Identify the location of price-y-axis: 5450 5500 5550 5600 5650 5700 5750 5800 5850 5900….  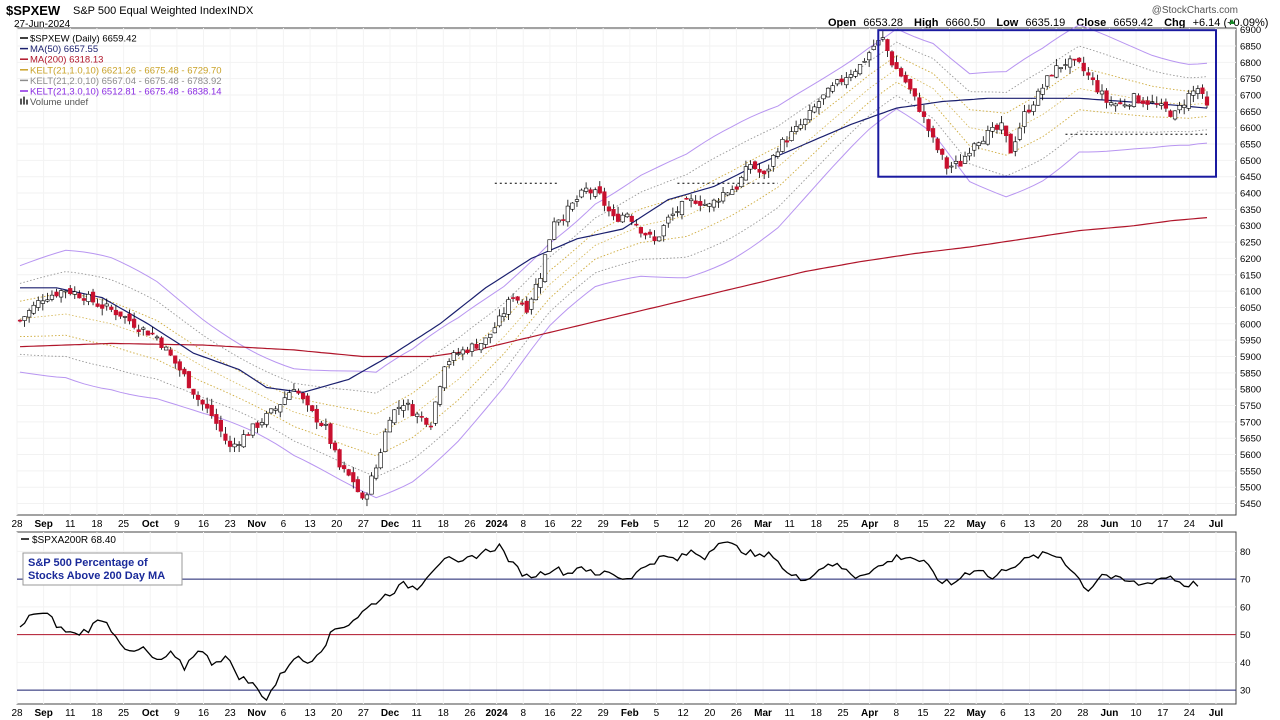
(1250, 267).